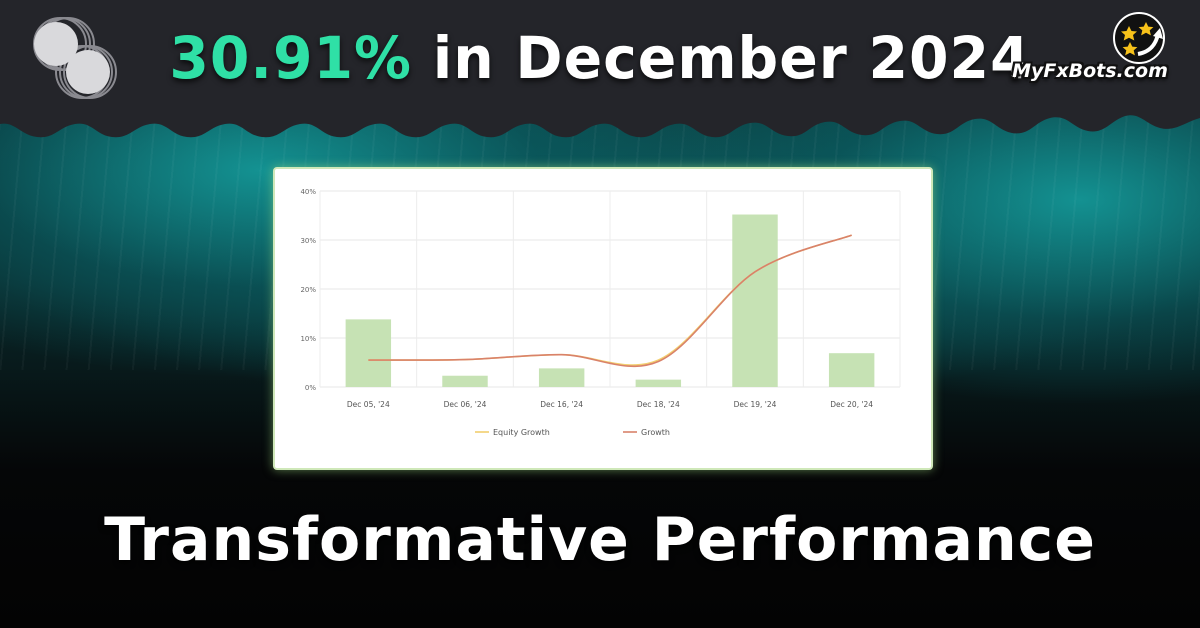  Describe the element at coordinates (310, 388) in the screenshot. I see `y-tick-label: 0%` at that location.